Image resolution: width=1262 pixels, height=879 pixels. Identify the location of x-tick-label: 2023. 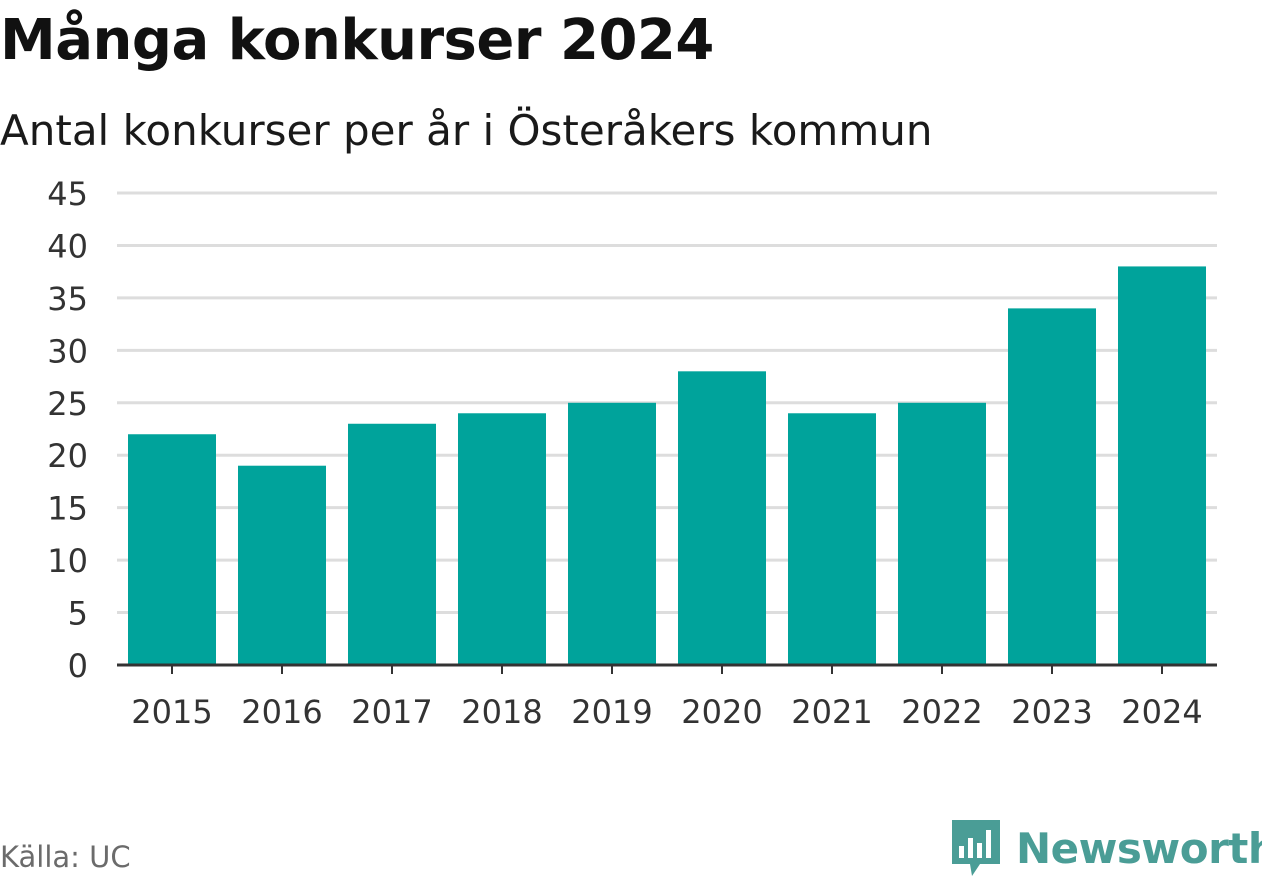
(1051, 712).